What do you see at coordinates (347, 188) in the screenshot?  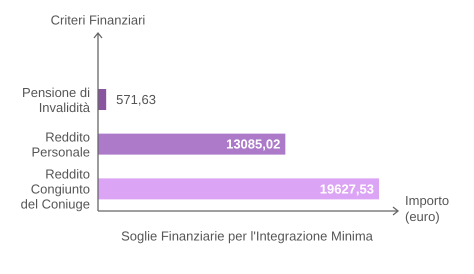 I see `data-label: 19627,53` at bounding box center [347, 188].